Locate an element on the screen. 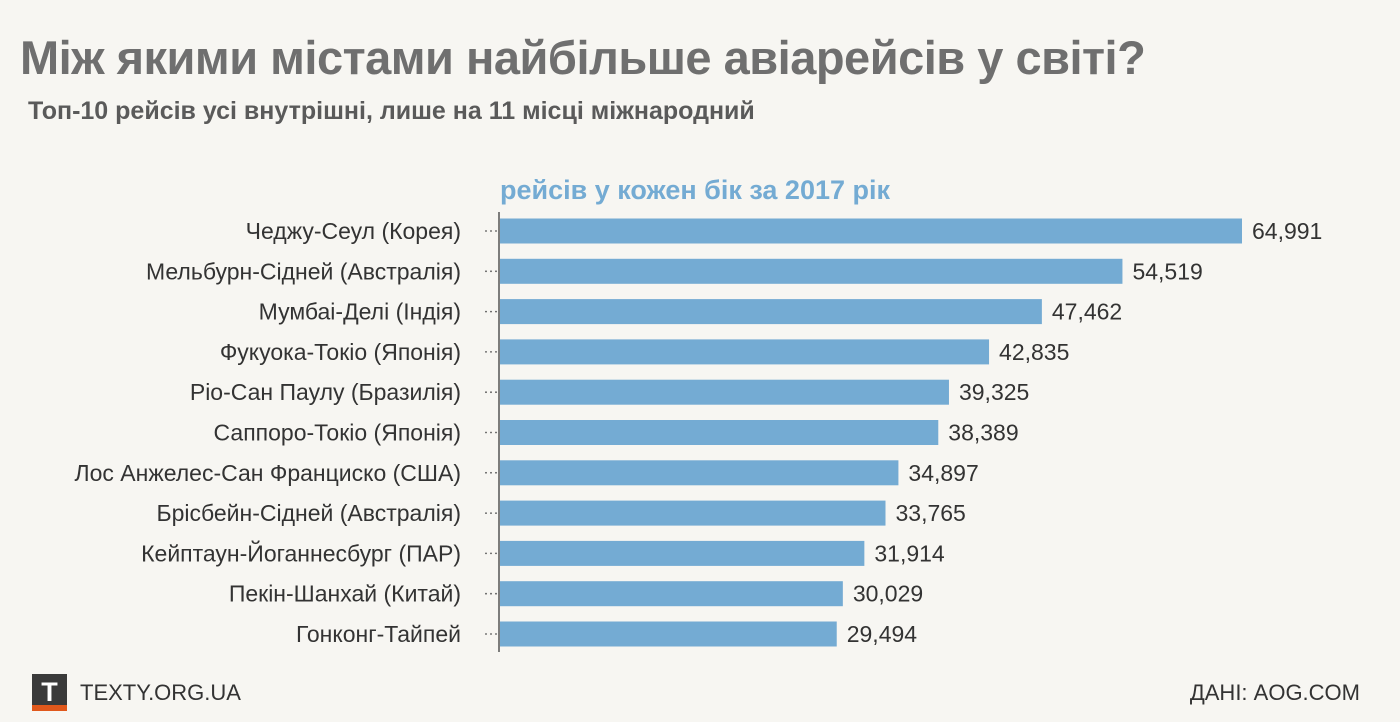  value-label: 30,029 is located at coordinates (888, 594).